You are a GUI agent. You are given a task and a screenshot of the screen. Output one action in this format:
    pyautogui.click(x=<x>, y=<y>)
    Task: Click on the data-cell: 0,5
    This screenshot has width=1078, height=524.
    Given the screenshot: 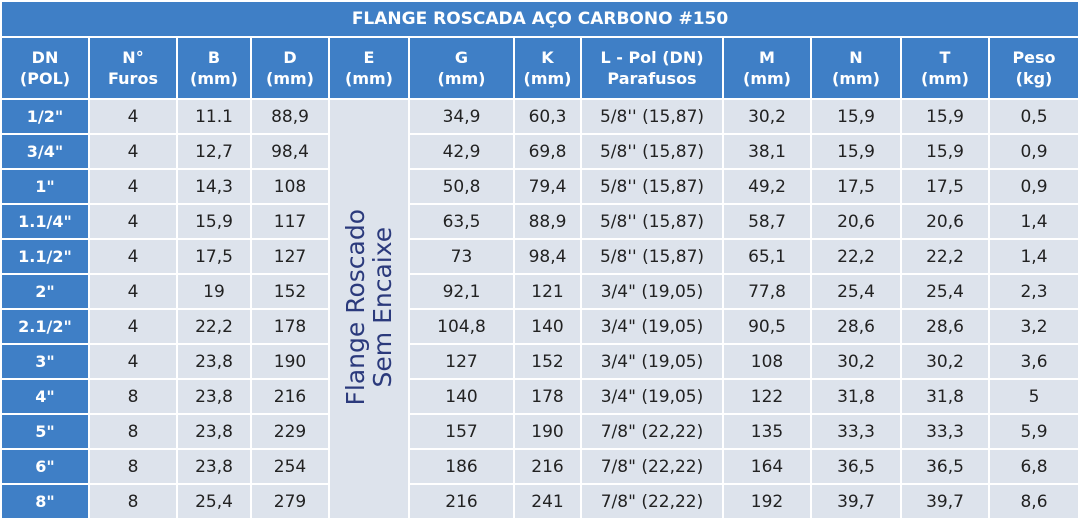 What is the action you would take?
    pyautogui.click(x=1032, y=116)
    